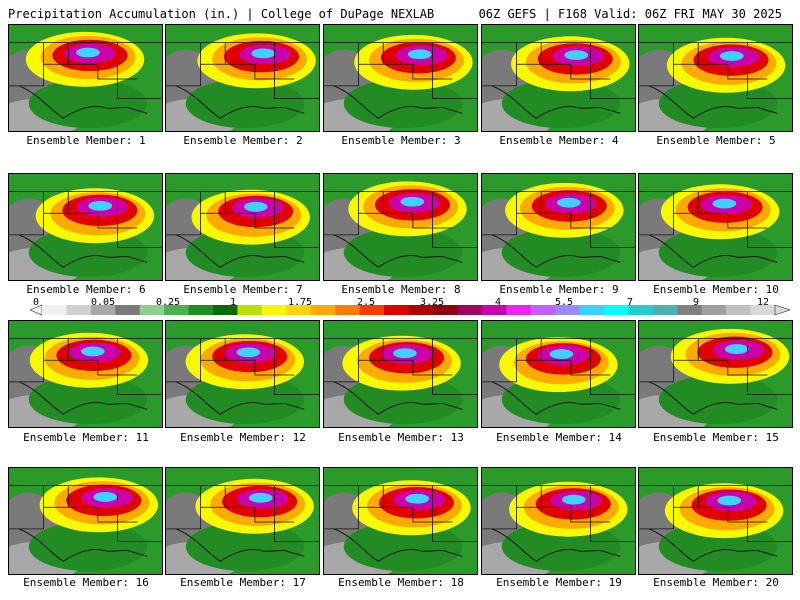 The width and height of the screenshot is (800, 600). Describe the element at coordinates (498, 302) in the screenshot. I see `colorbar-tick-label: 4` at that location.